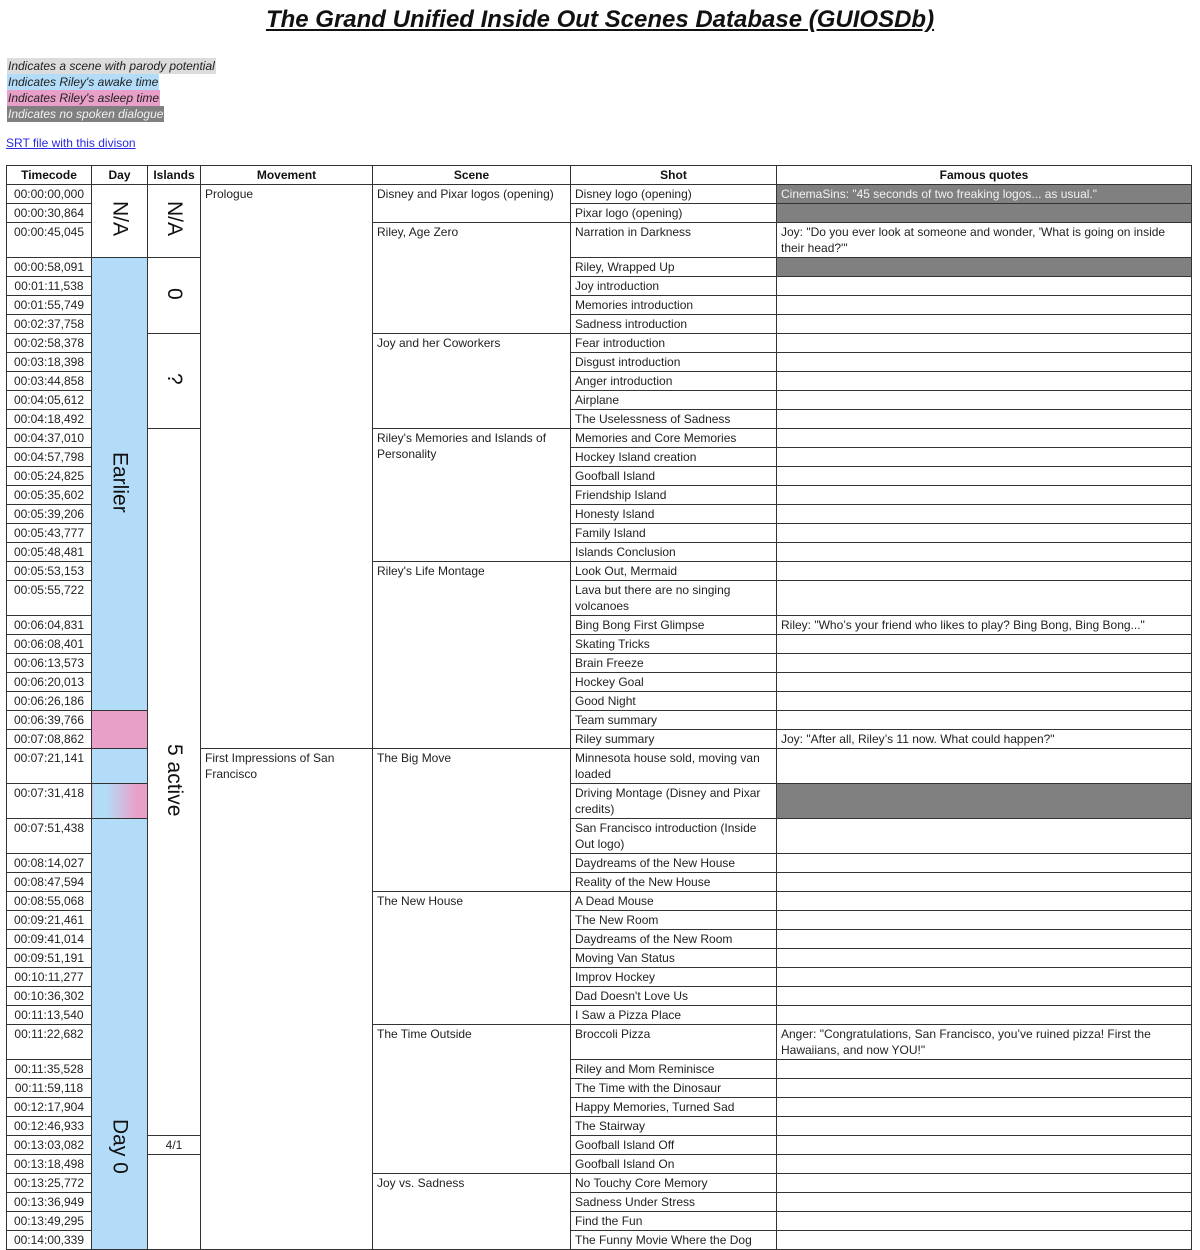 This screenshot has height=1250, width=1200. What do you see at coordinates (49, 240) in the screenshot?
I see `timecode-cell: 00:00:45,045` at bounding box center [49, 240].